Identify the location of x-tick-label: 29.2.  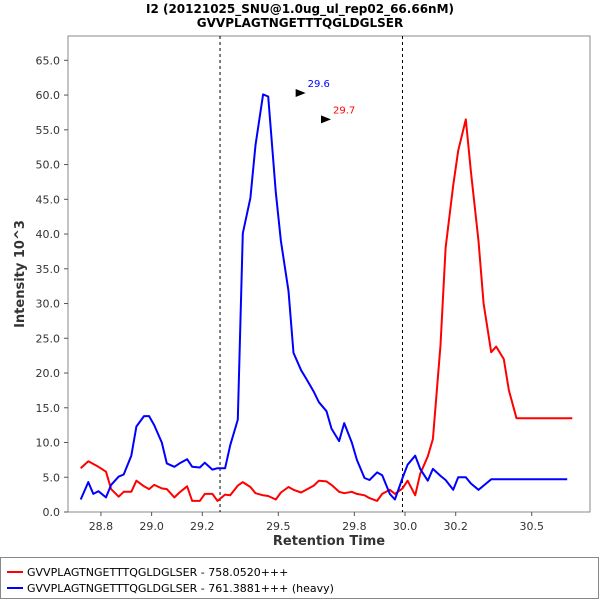
(202, 526).